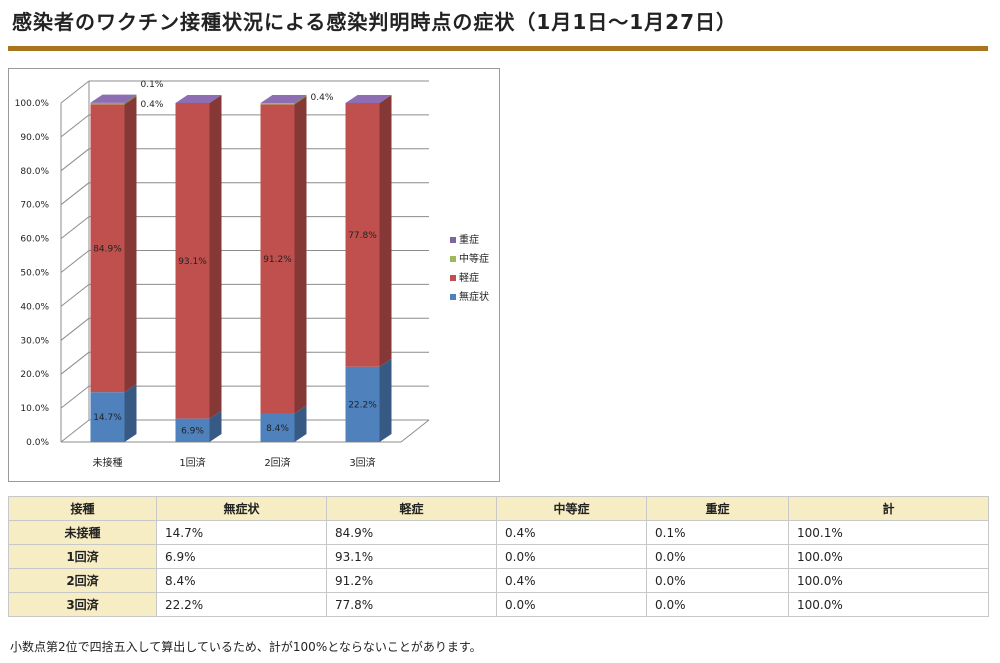 The width and height of the screenshot is (1000, 663). I want to click on table-cell: 91.2%, so click(411, 580).